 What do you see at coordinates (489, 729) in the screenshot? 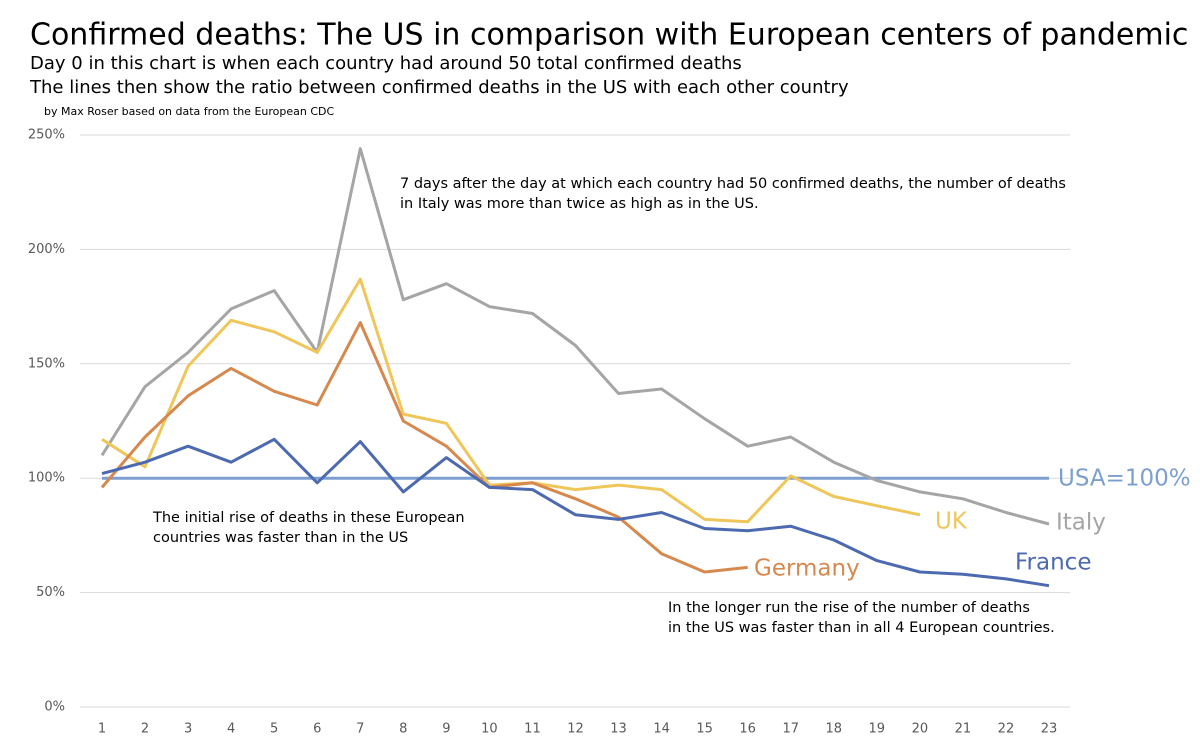
I see `x-tick-label: 10` at bounding box center [489, 729].